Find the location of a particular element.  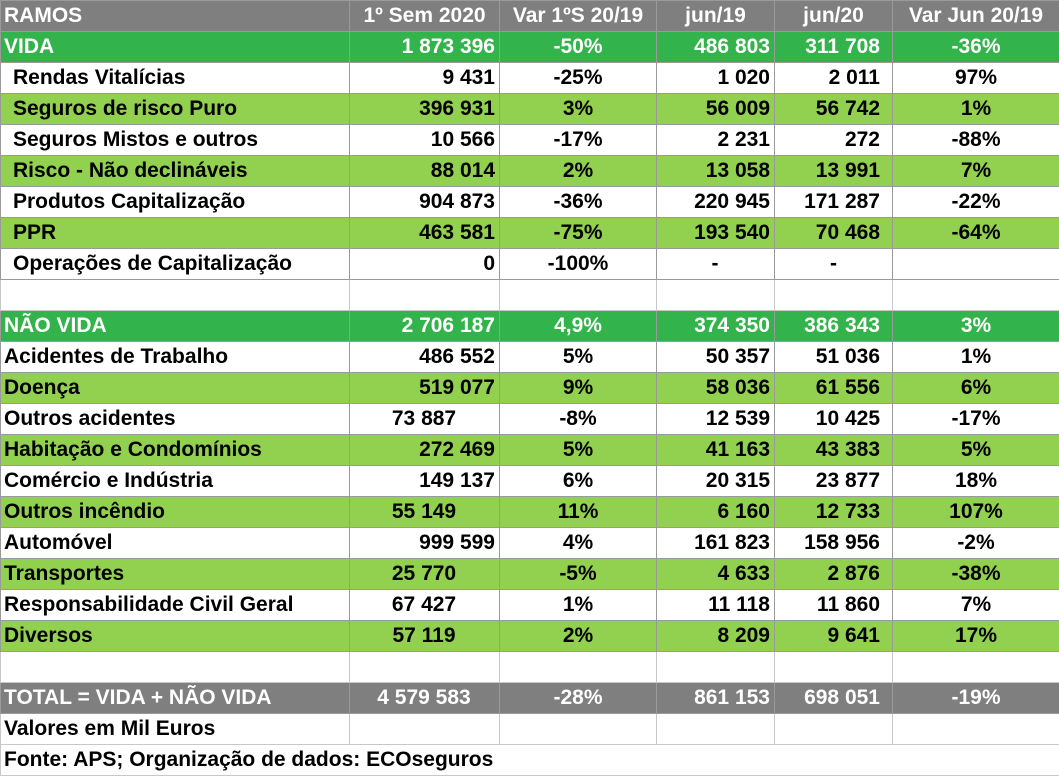

cell: 2% is located at coordinates (578, 636).